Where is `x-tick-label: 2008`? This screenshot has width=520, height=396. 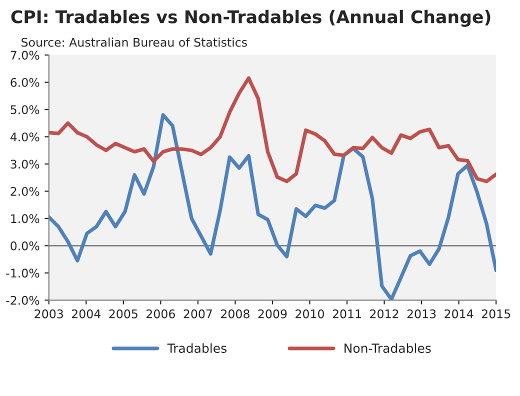 x-tick-label: 2008 is located at coordinates (235, 313).